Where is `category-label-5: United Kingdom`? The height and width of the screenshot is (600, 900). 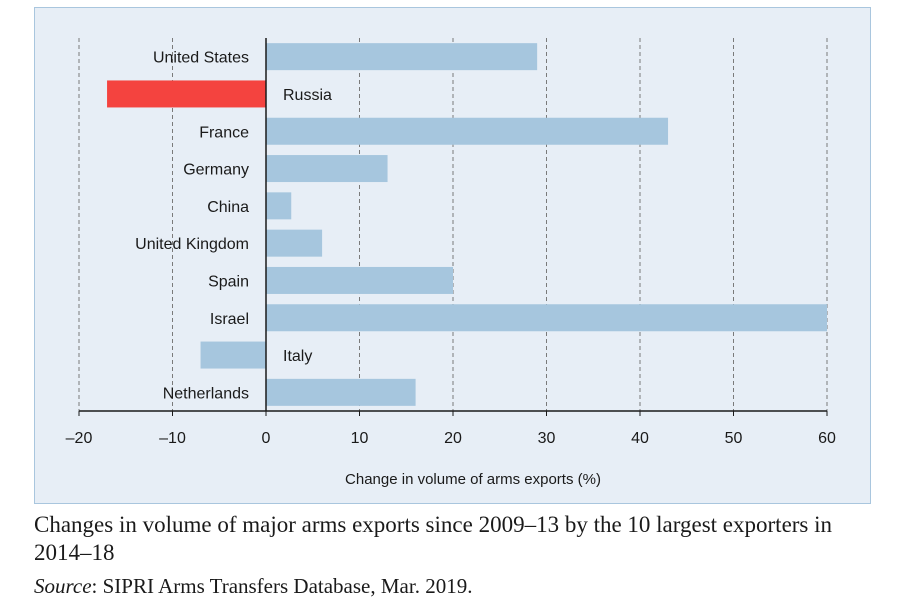 category-label-5: United Kingdom is located at coordinates (192, 244).